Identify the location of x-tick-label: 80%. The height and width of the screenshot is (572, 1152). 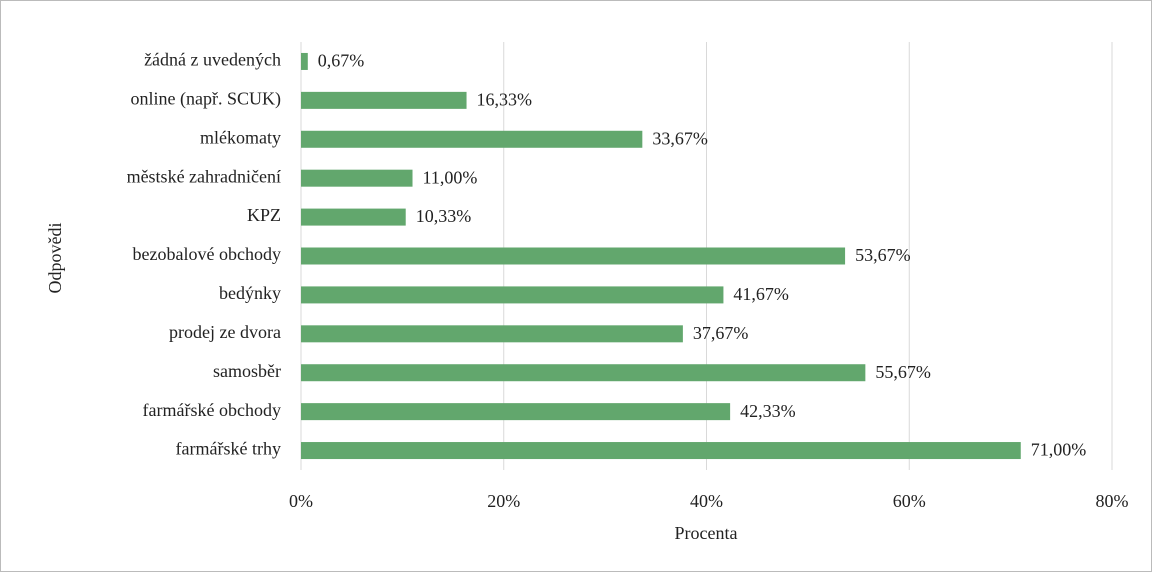
(1112, 501).